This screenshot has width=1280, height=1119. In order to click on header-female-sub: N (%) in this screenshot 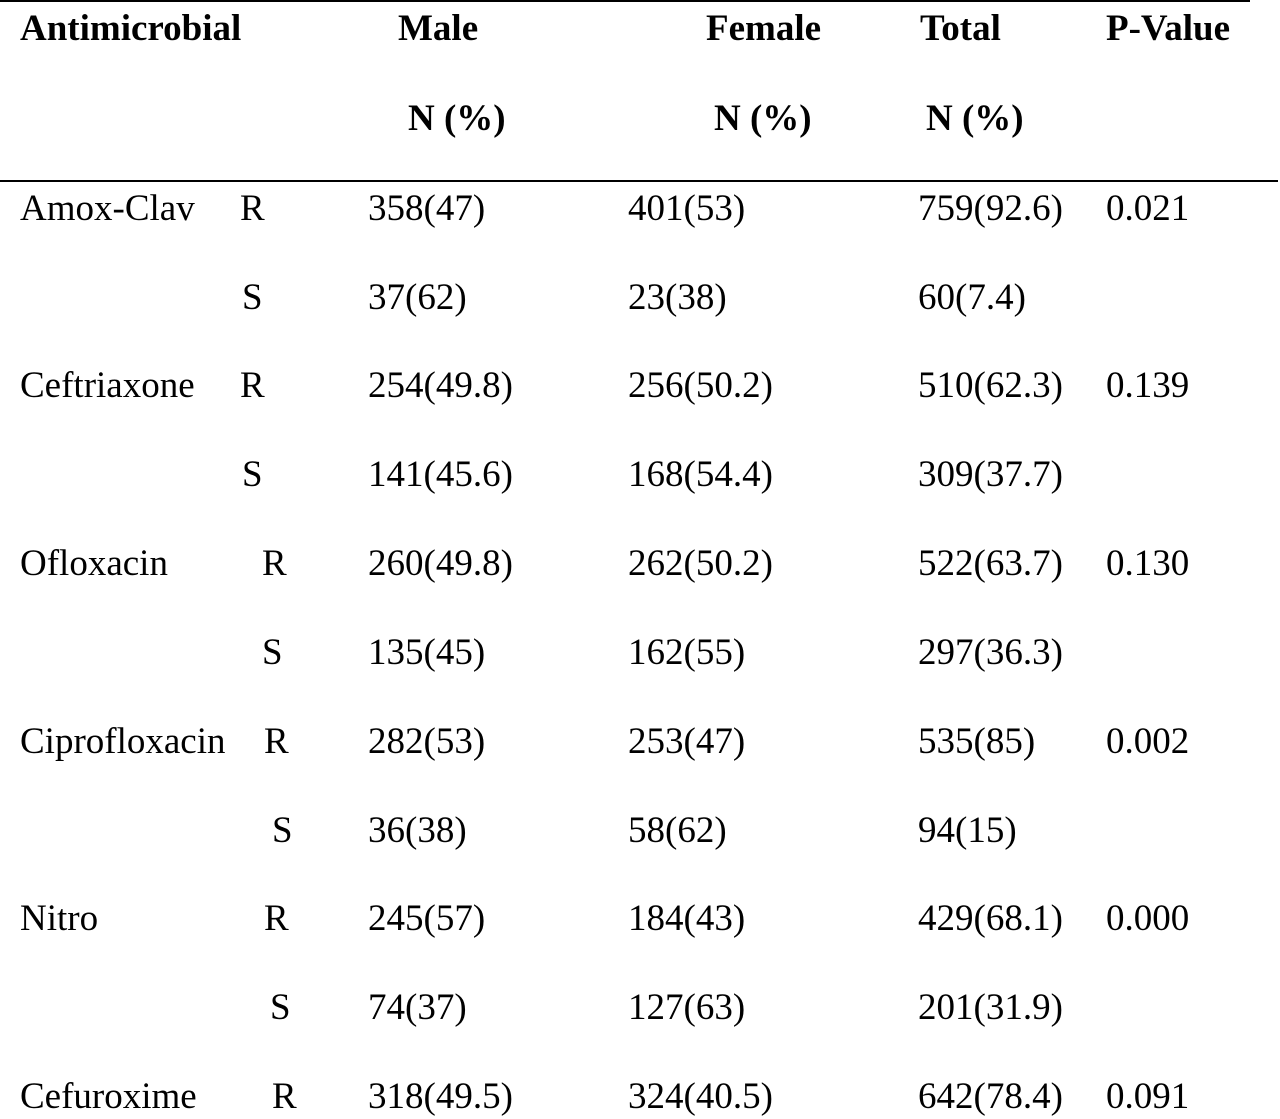, I will do `click(763, 118)`.